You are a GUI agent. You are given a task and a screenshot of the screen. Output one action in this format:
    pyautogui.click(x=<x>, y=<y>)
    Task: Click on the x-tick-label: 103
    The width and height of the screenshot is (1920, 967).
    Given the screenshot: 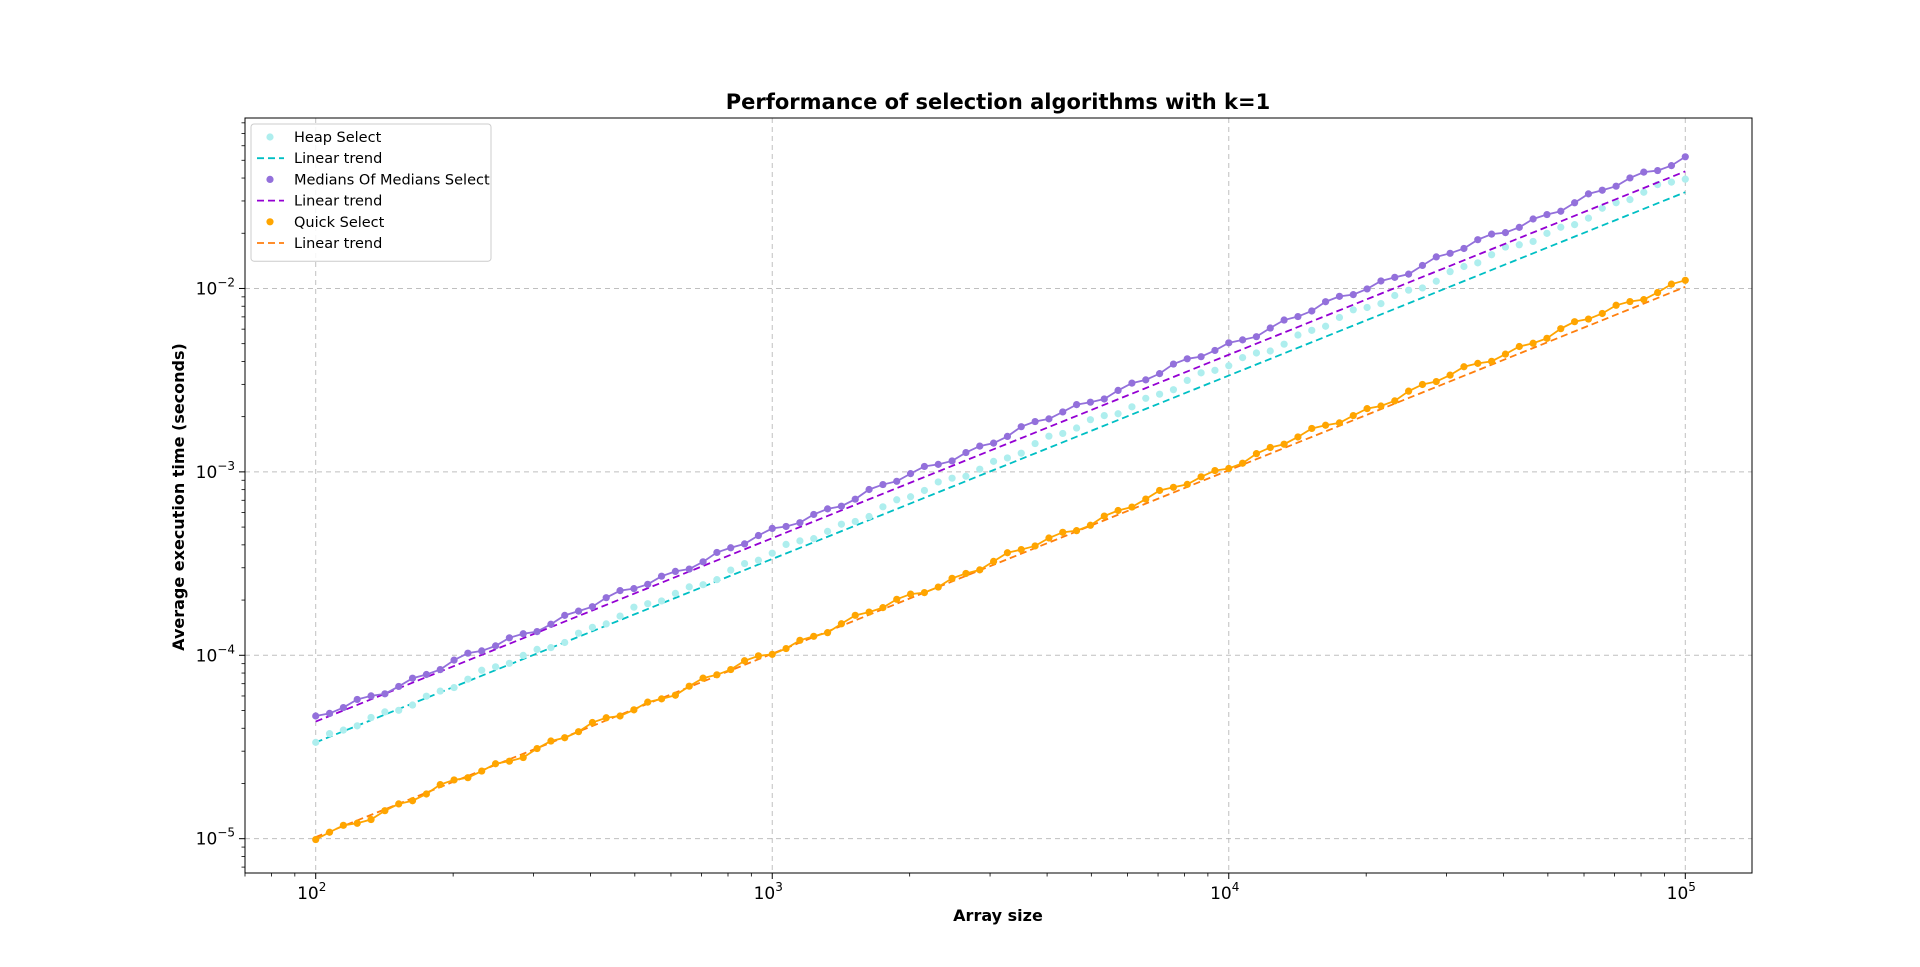 What is the action you would take?
    pyautogui.click(x=768, y=892)
    